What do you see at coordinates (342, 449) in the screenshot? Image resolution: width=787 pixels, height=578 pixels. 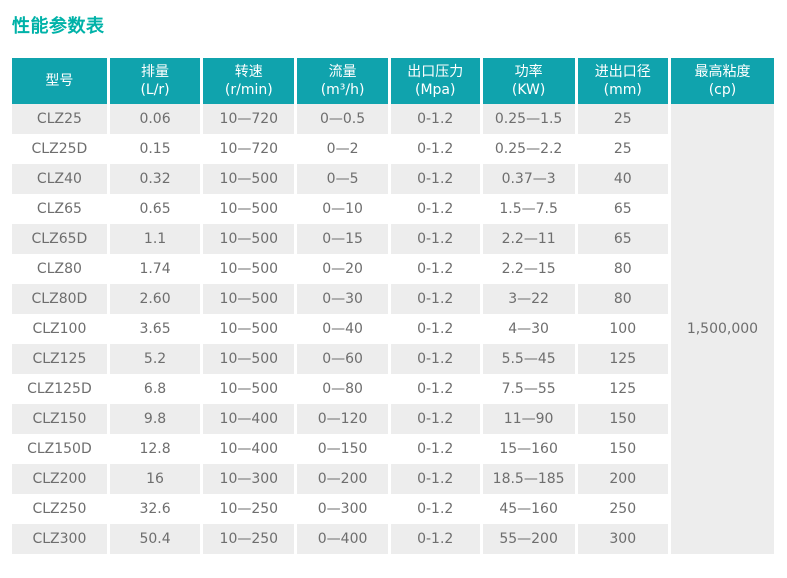 I see `cell-value: 0—150` at bounding box center [342, 449].